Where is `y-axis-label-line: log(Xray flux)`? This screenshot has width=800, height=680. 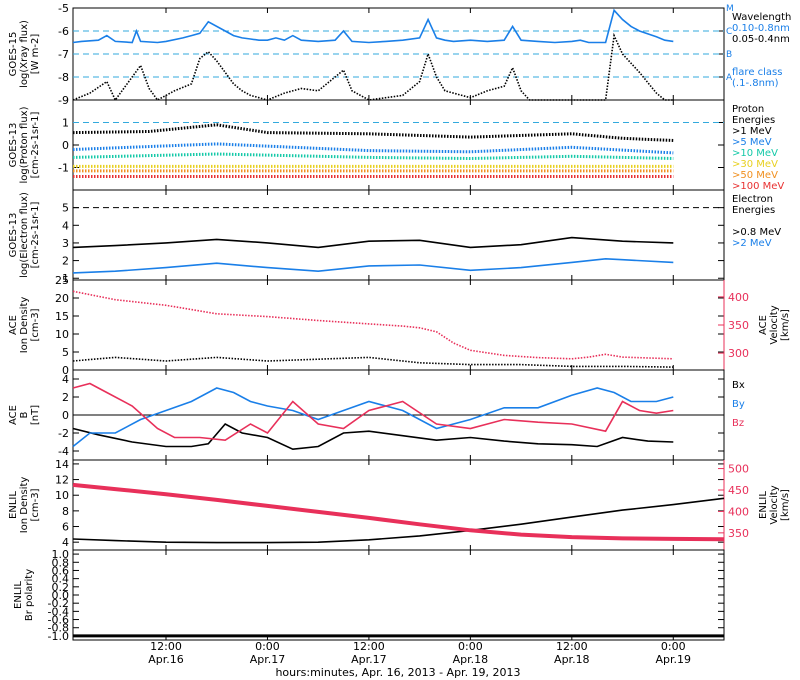 y-axis-label-line: log(Xray flux) is located at coordinates (24, 54).